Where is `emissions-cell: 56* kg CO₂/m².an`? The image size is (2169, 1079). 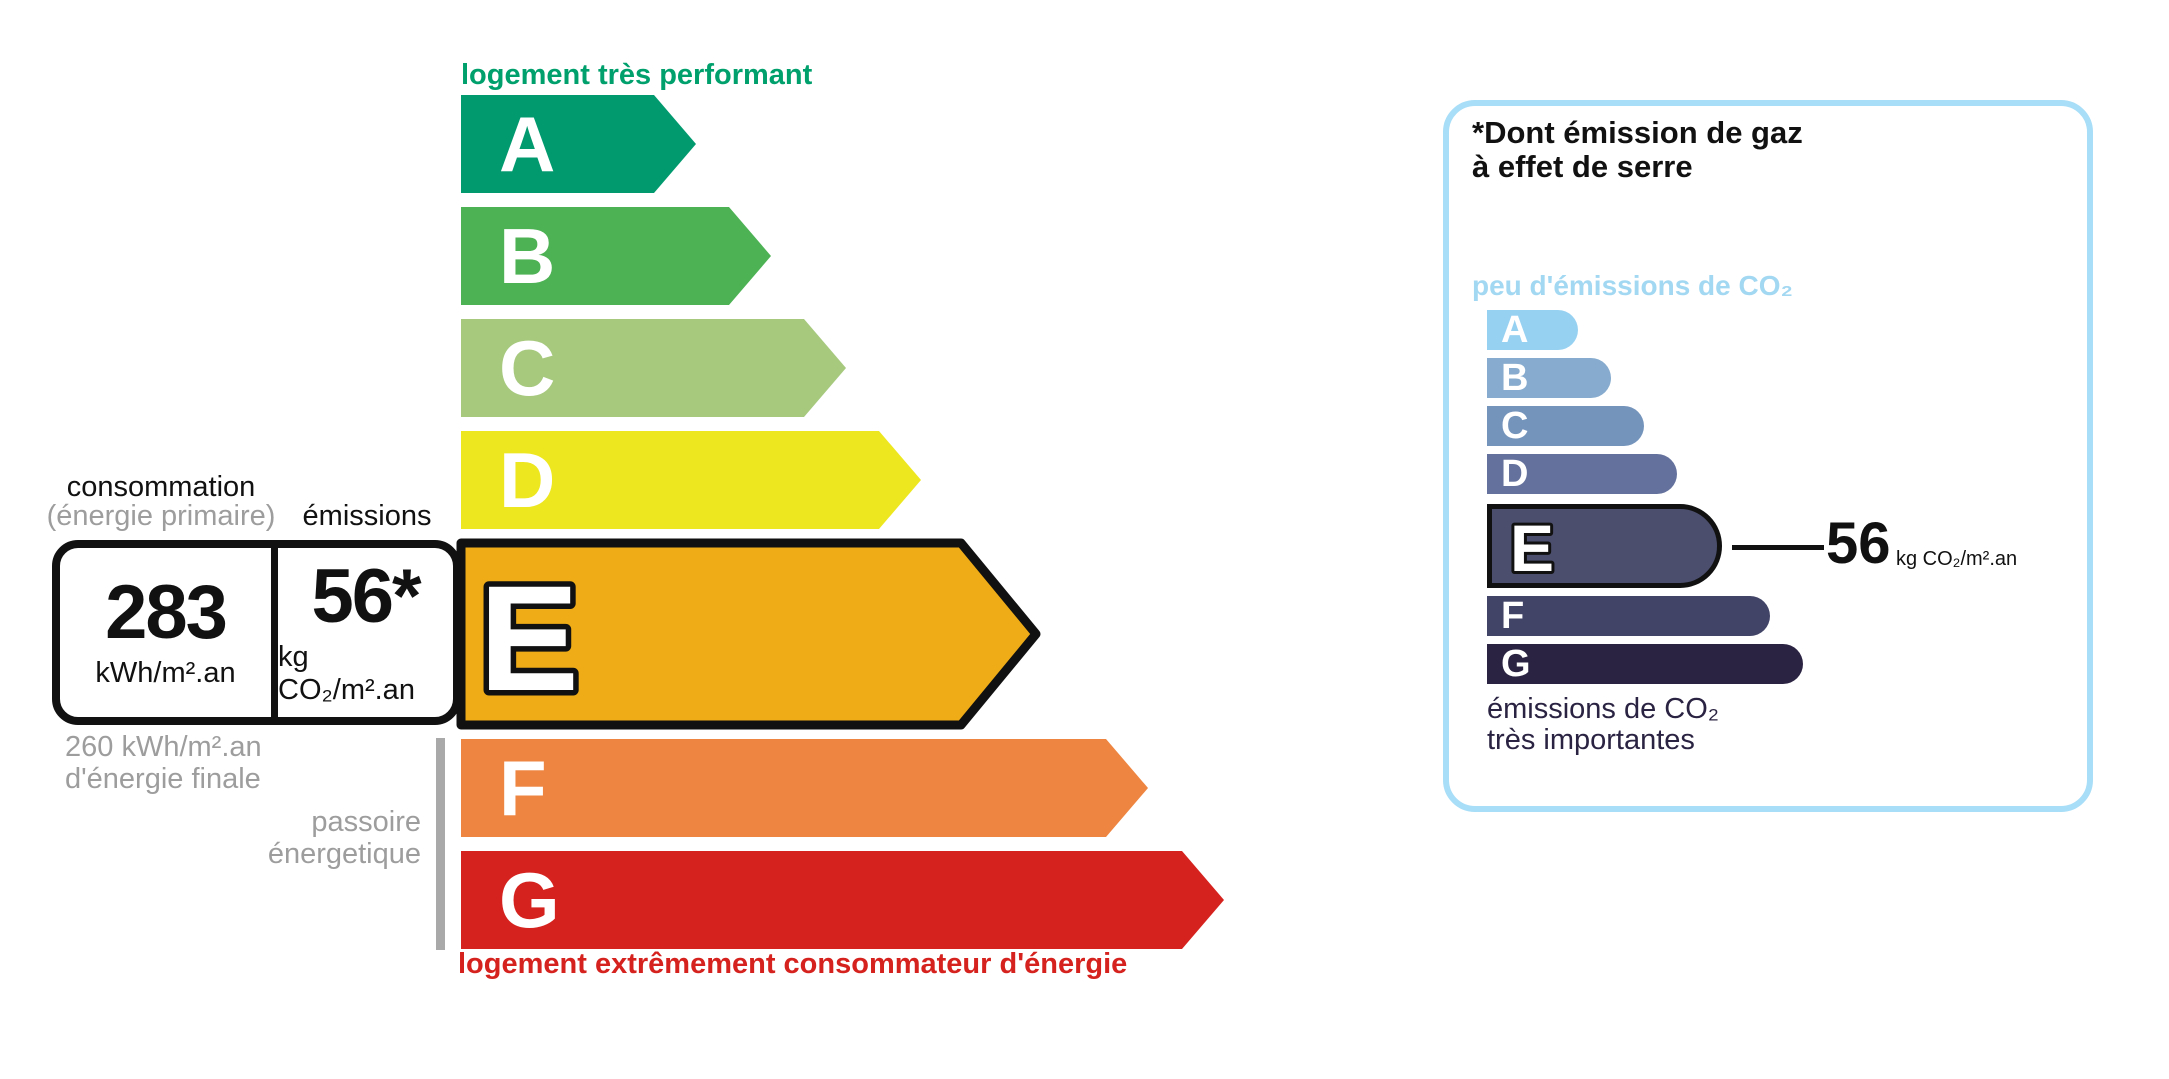
emissions-cell: 56* kg CO₂/m².an is located at coordinates (365, 632).